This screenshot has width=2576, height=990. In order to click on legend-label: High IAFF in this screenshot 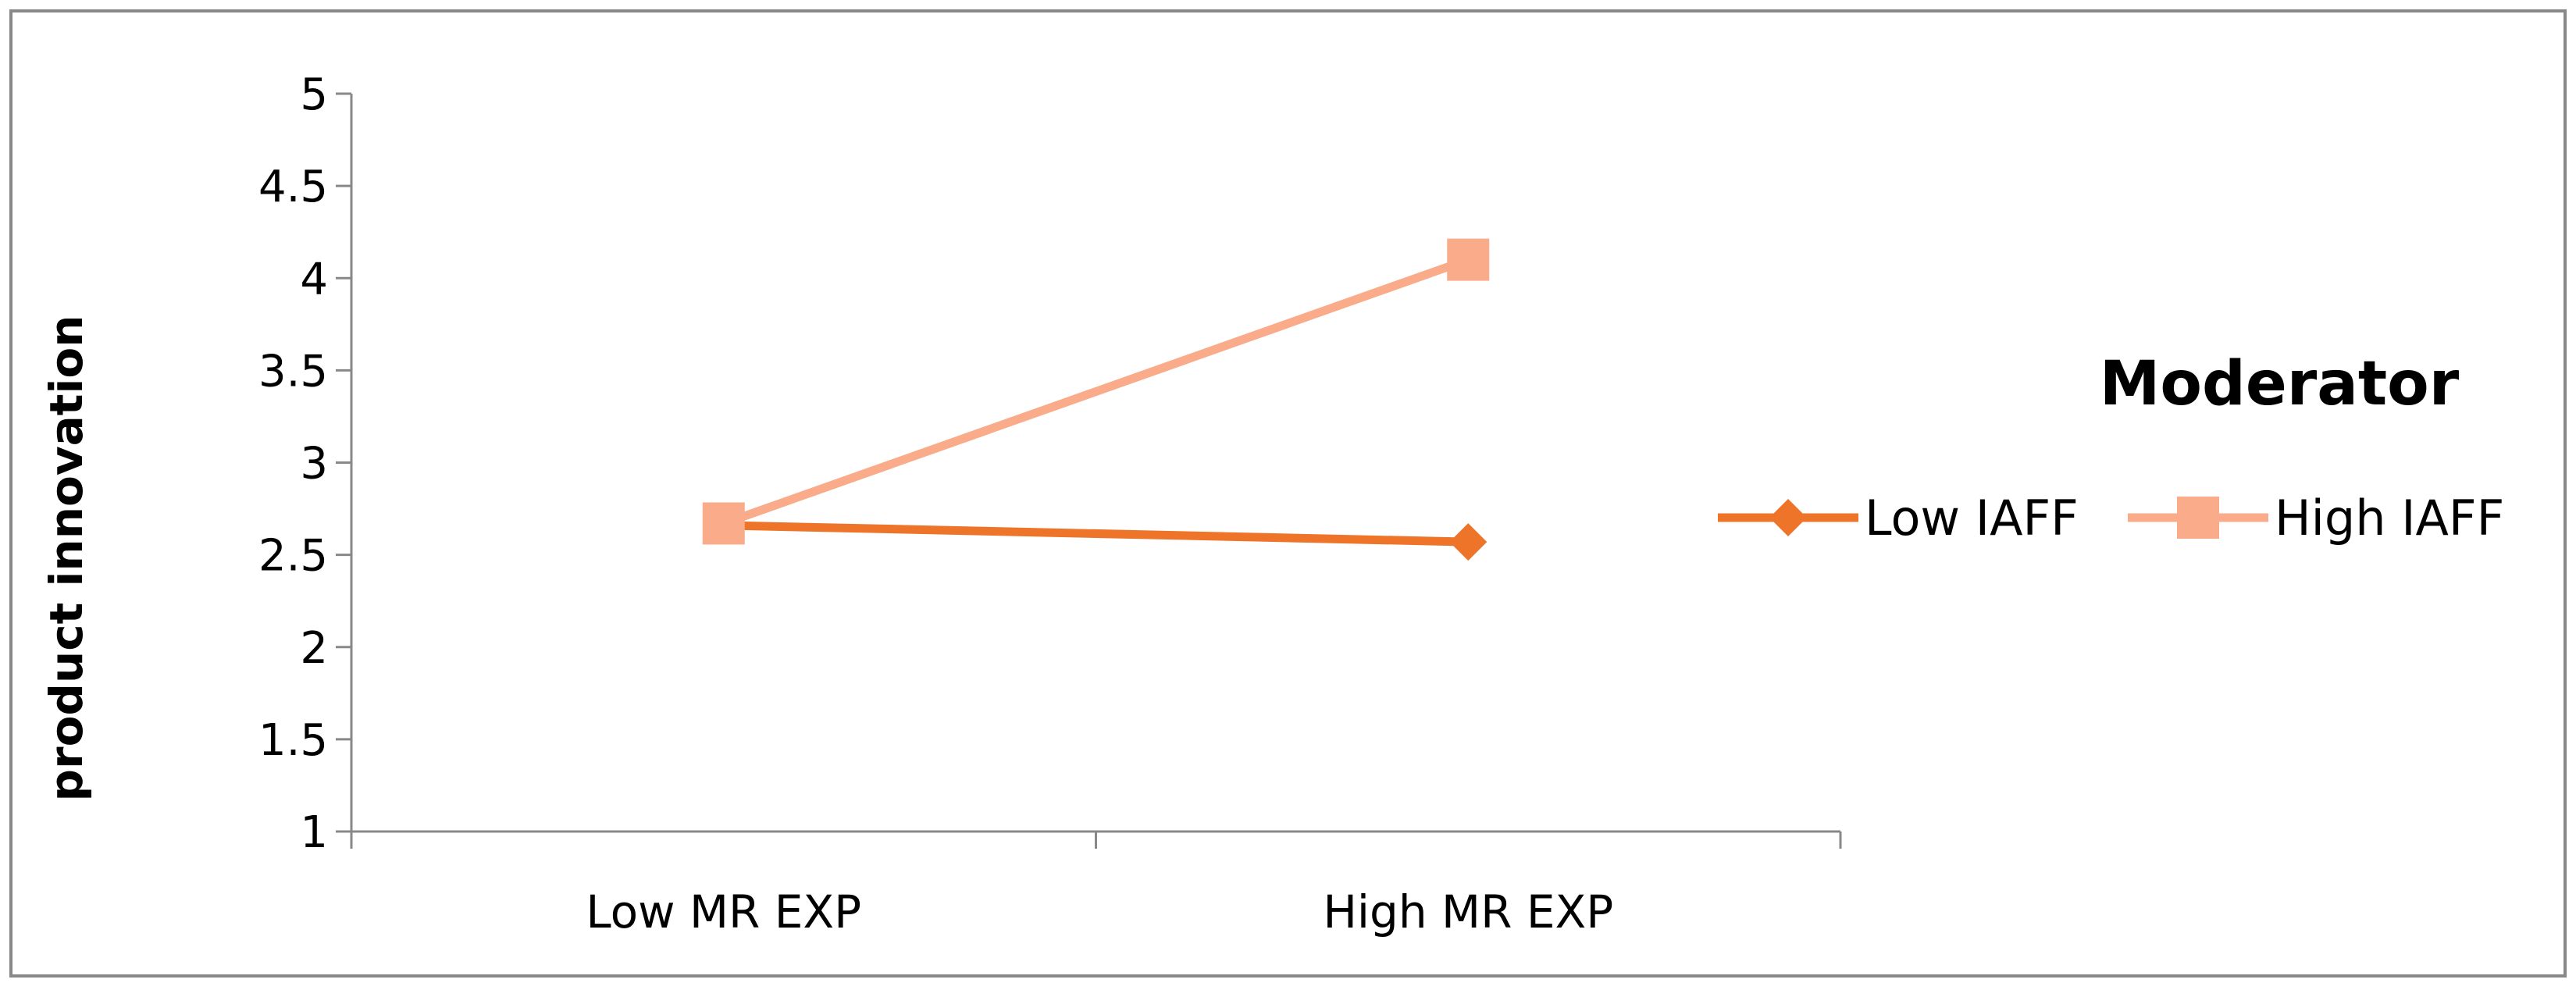, I will do `click(2389, 518)`.